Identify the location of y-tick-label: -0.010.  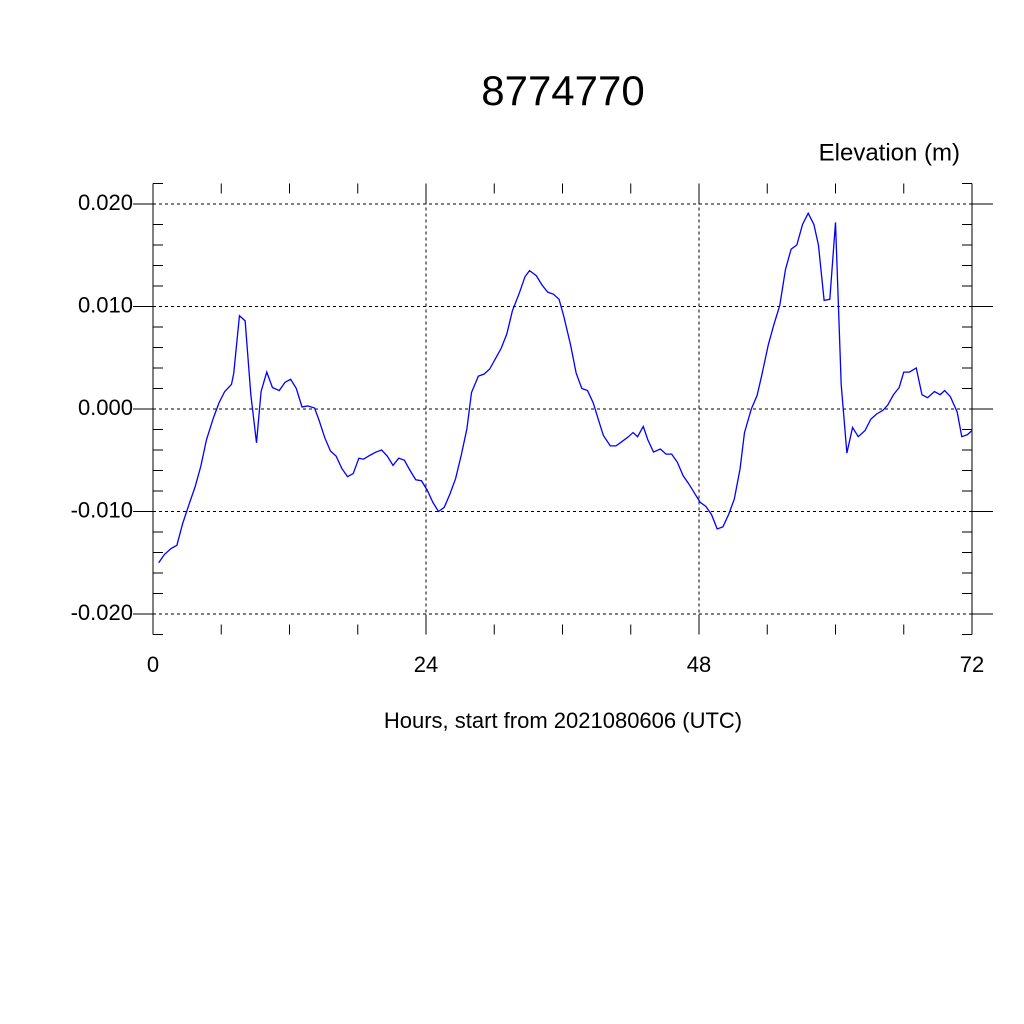
(102, 509).